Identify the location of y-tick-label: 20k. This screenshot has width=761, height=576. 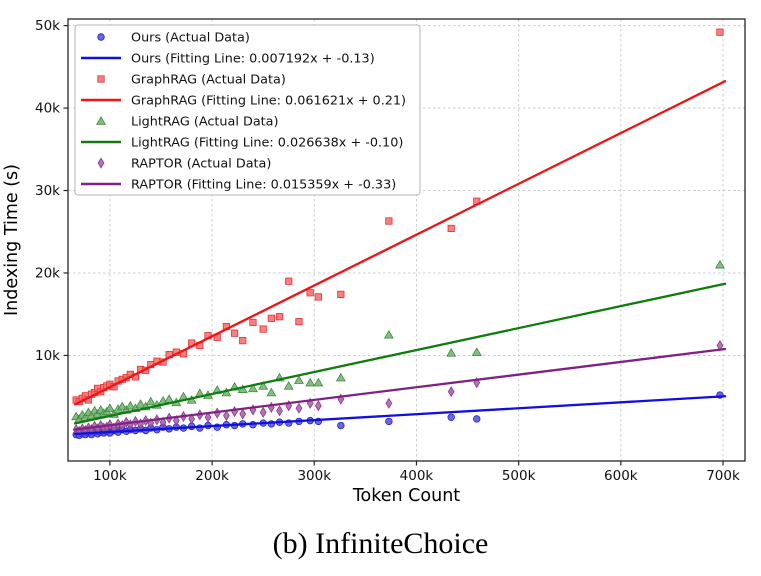
(47, 274).